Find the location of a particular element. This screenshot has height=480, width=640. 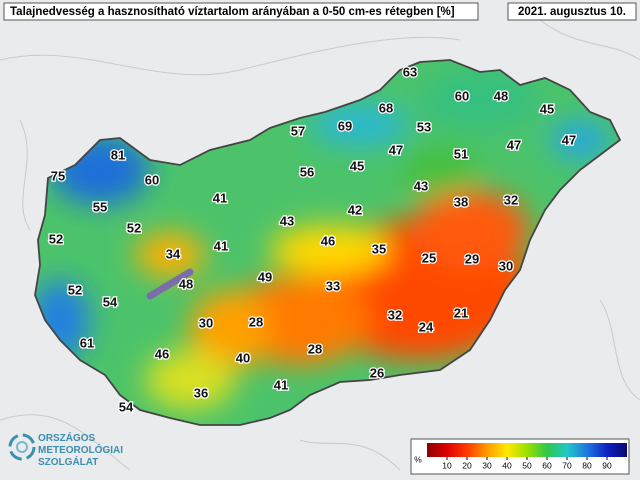

station-value: 33 is located at coordinates (333, 285).